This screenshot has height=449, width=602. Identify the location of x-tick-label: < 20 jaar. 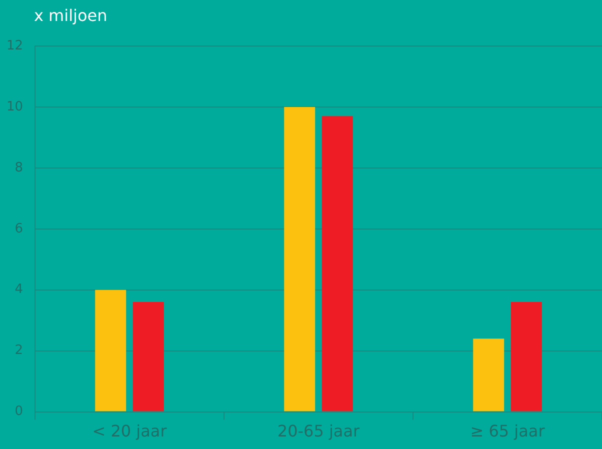
(130, 431).